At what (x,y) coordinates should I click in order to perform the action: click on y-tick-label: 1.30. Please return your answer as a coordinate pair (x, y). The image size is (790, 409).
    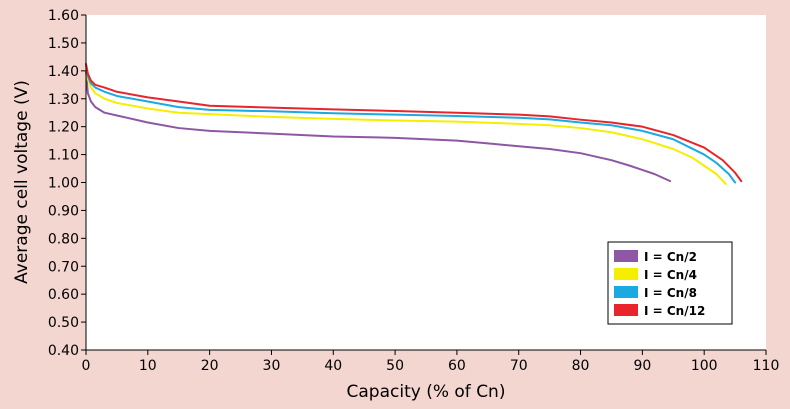
    Looking at the image, I should click on (63, 100).